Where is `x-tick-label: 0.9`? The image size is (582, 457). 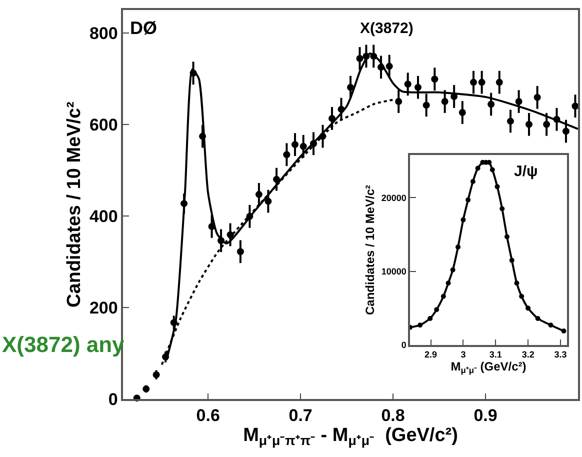
x-tick-label: 0.9 is located at coordinates (486, 416).